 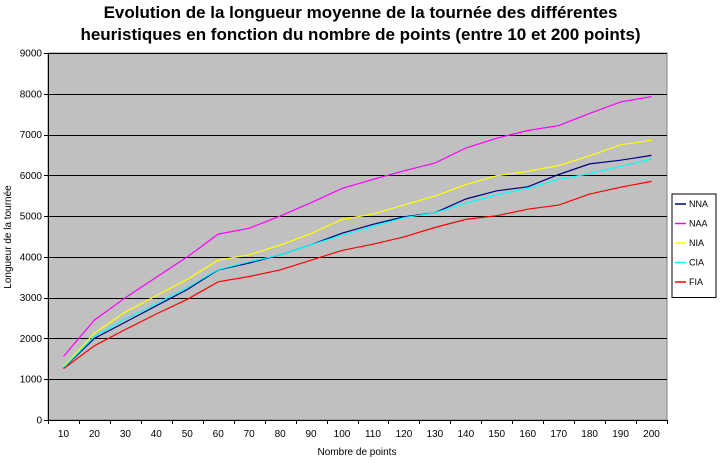 What do you see at coordinates (281, 434) in the screenshot?
I see `x-tick-label: 80` at bounding box center [281, 434].